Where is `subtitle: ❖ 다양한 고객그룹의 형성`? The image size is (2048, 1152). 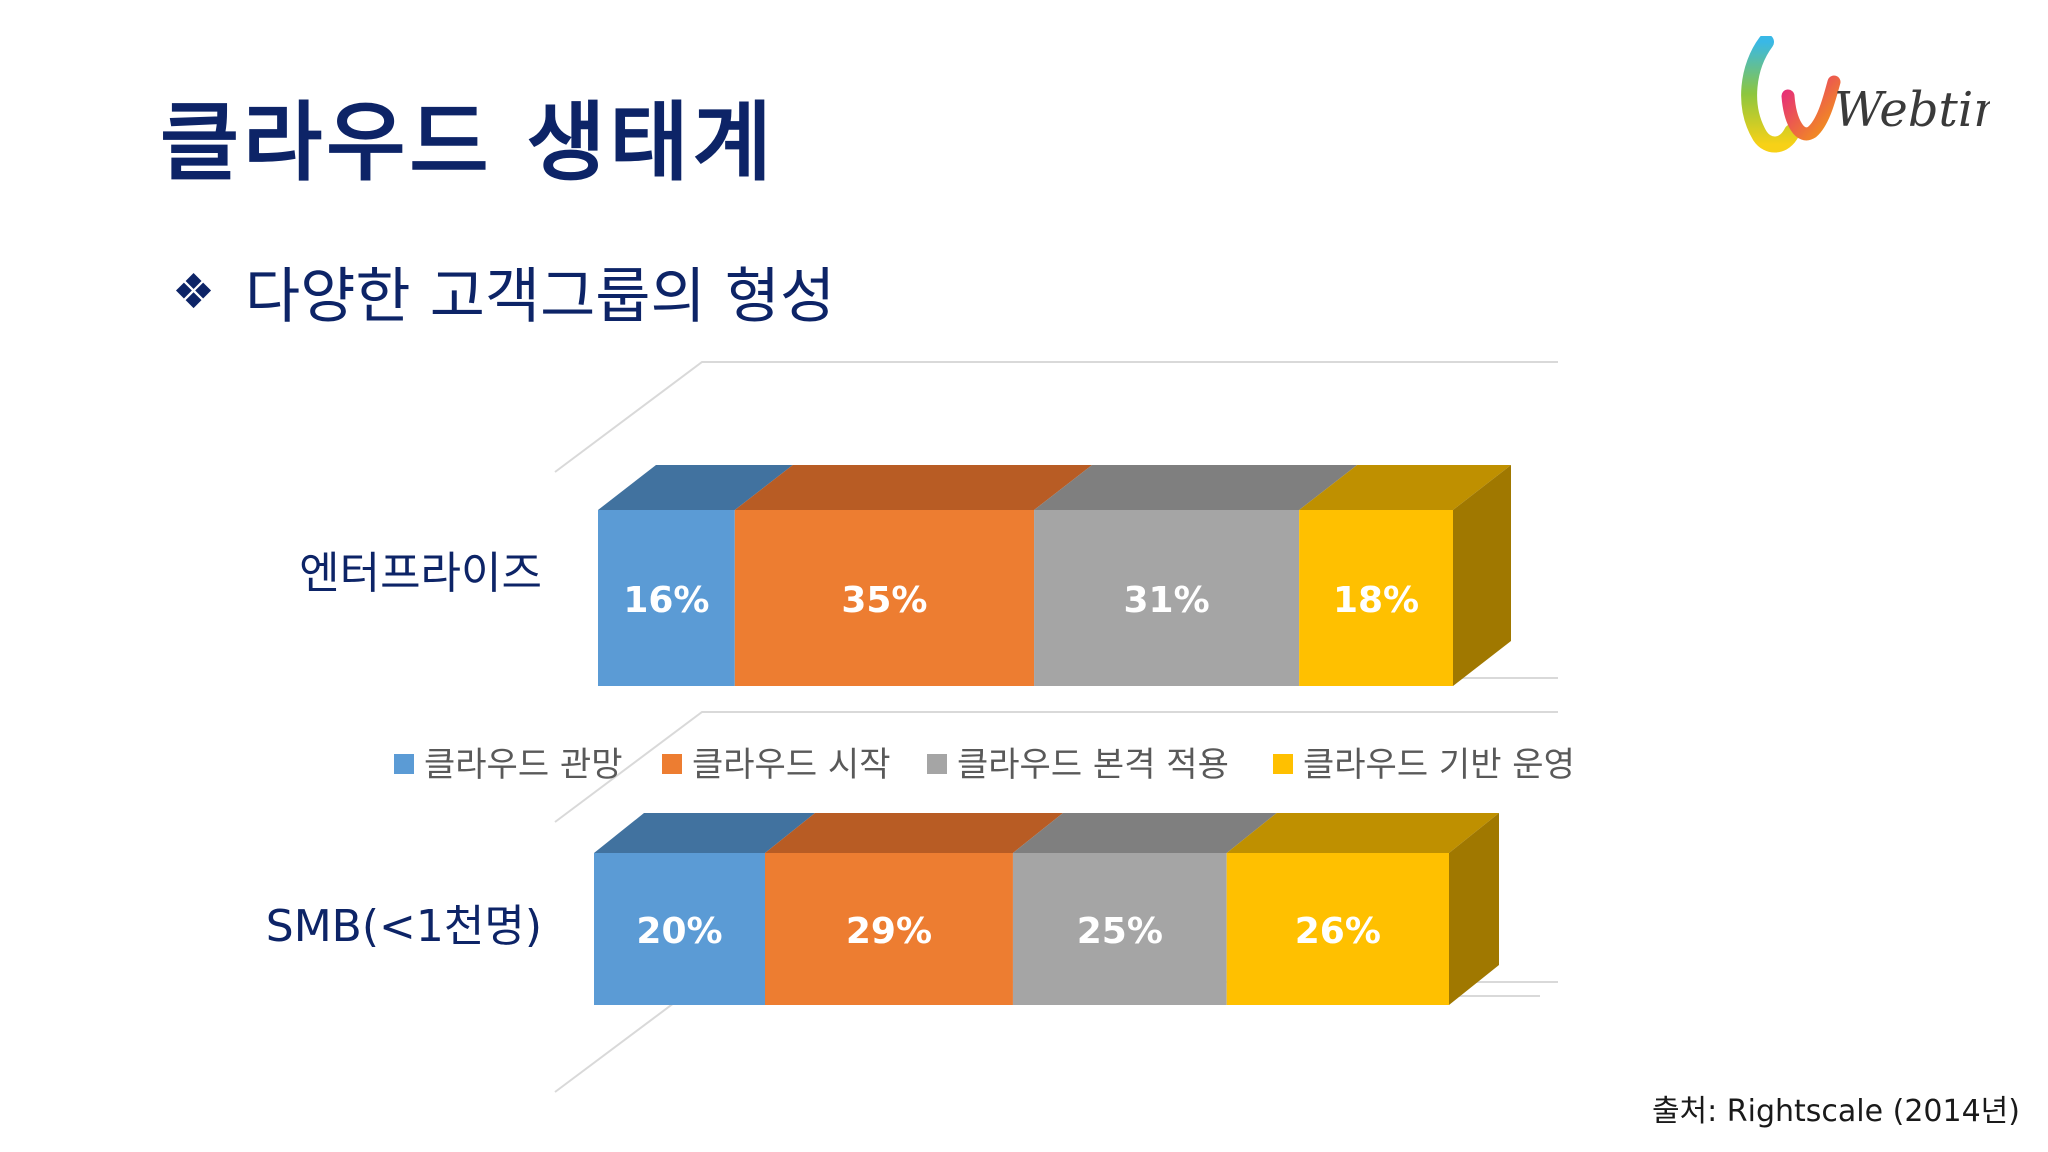 subtitle: ❖ 다양한 고객그룹의 형성 is located at coordinates (503, 291).